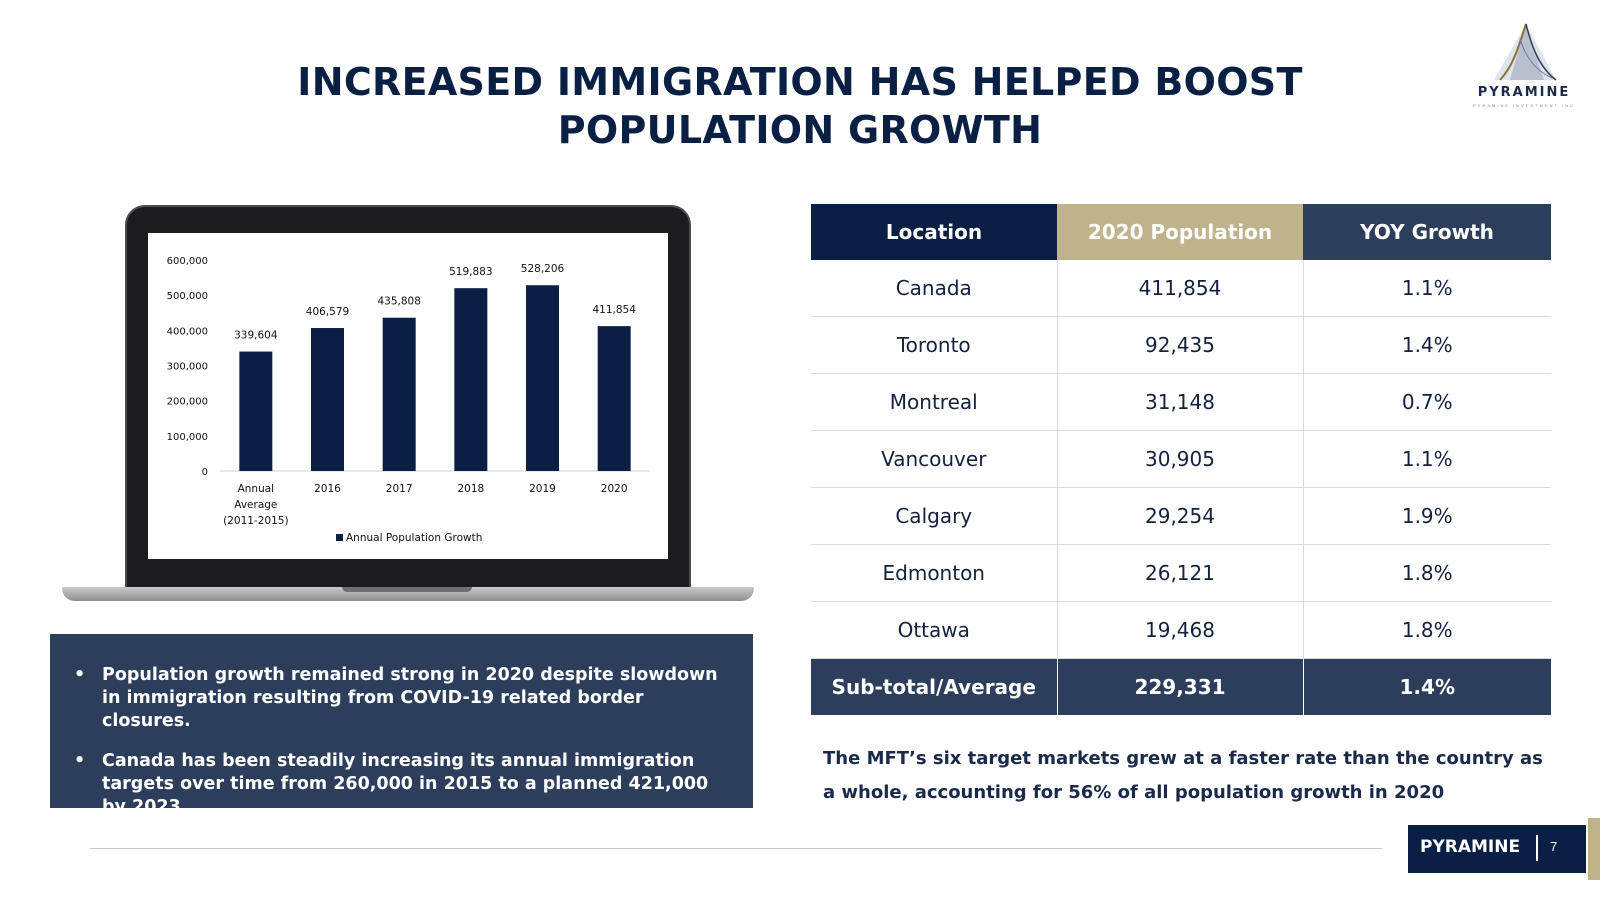 This screenshot has height=900, width=1600. What do you see at coordinates (1426, 686) in the screenshot?
I see `subtotal-growth: 1.4%` at bounding box center [1426, 686].